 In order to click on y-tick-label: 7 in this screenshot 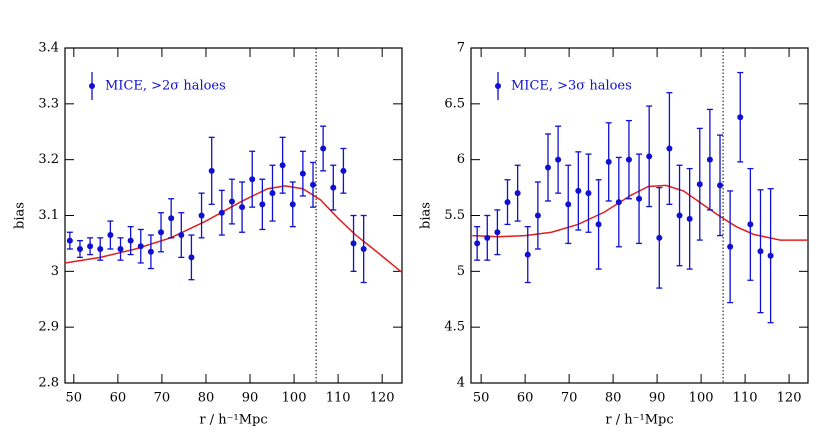, I will do `click(461, 48)`.